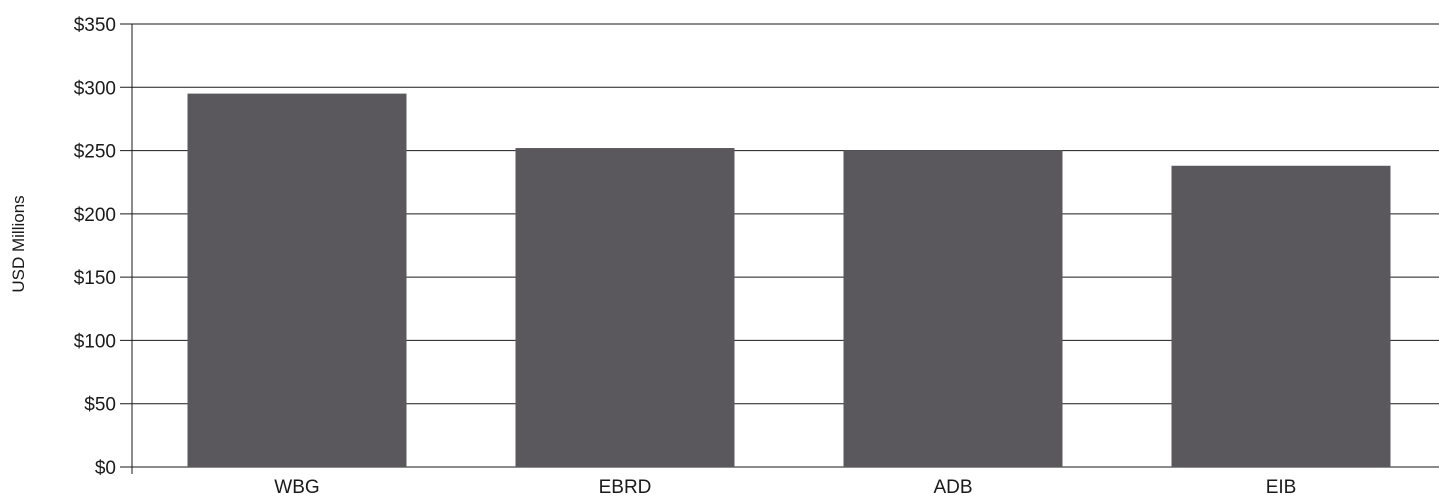  I want to click on y-tick-label: $350, so click(95, 25).